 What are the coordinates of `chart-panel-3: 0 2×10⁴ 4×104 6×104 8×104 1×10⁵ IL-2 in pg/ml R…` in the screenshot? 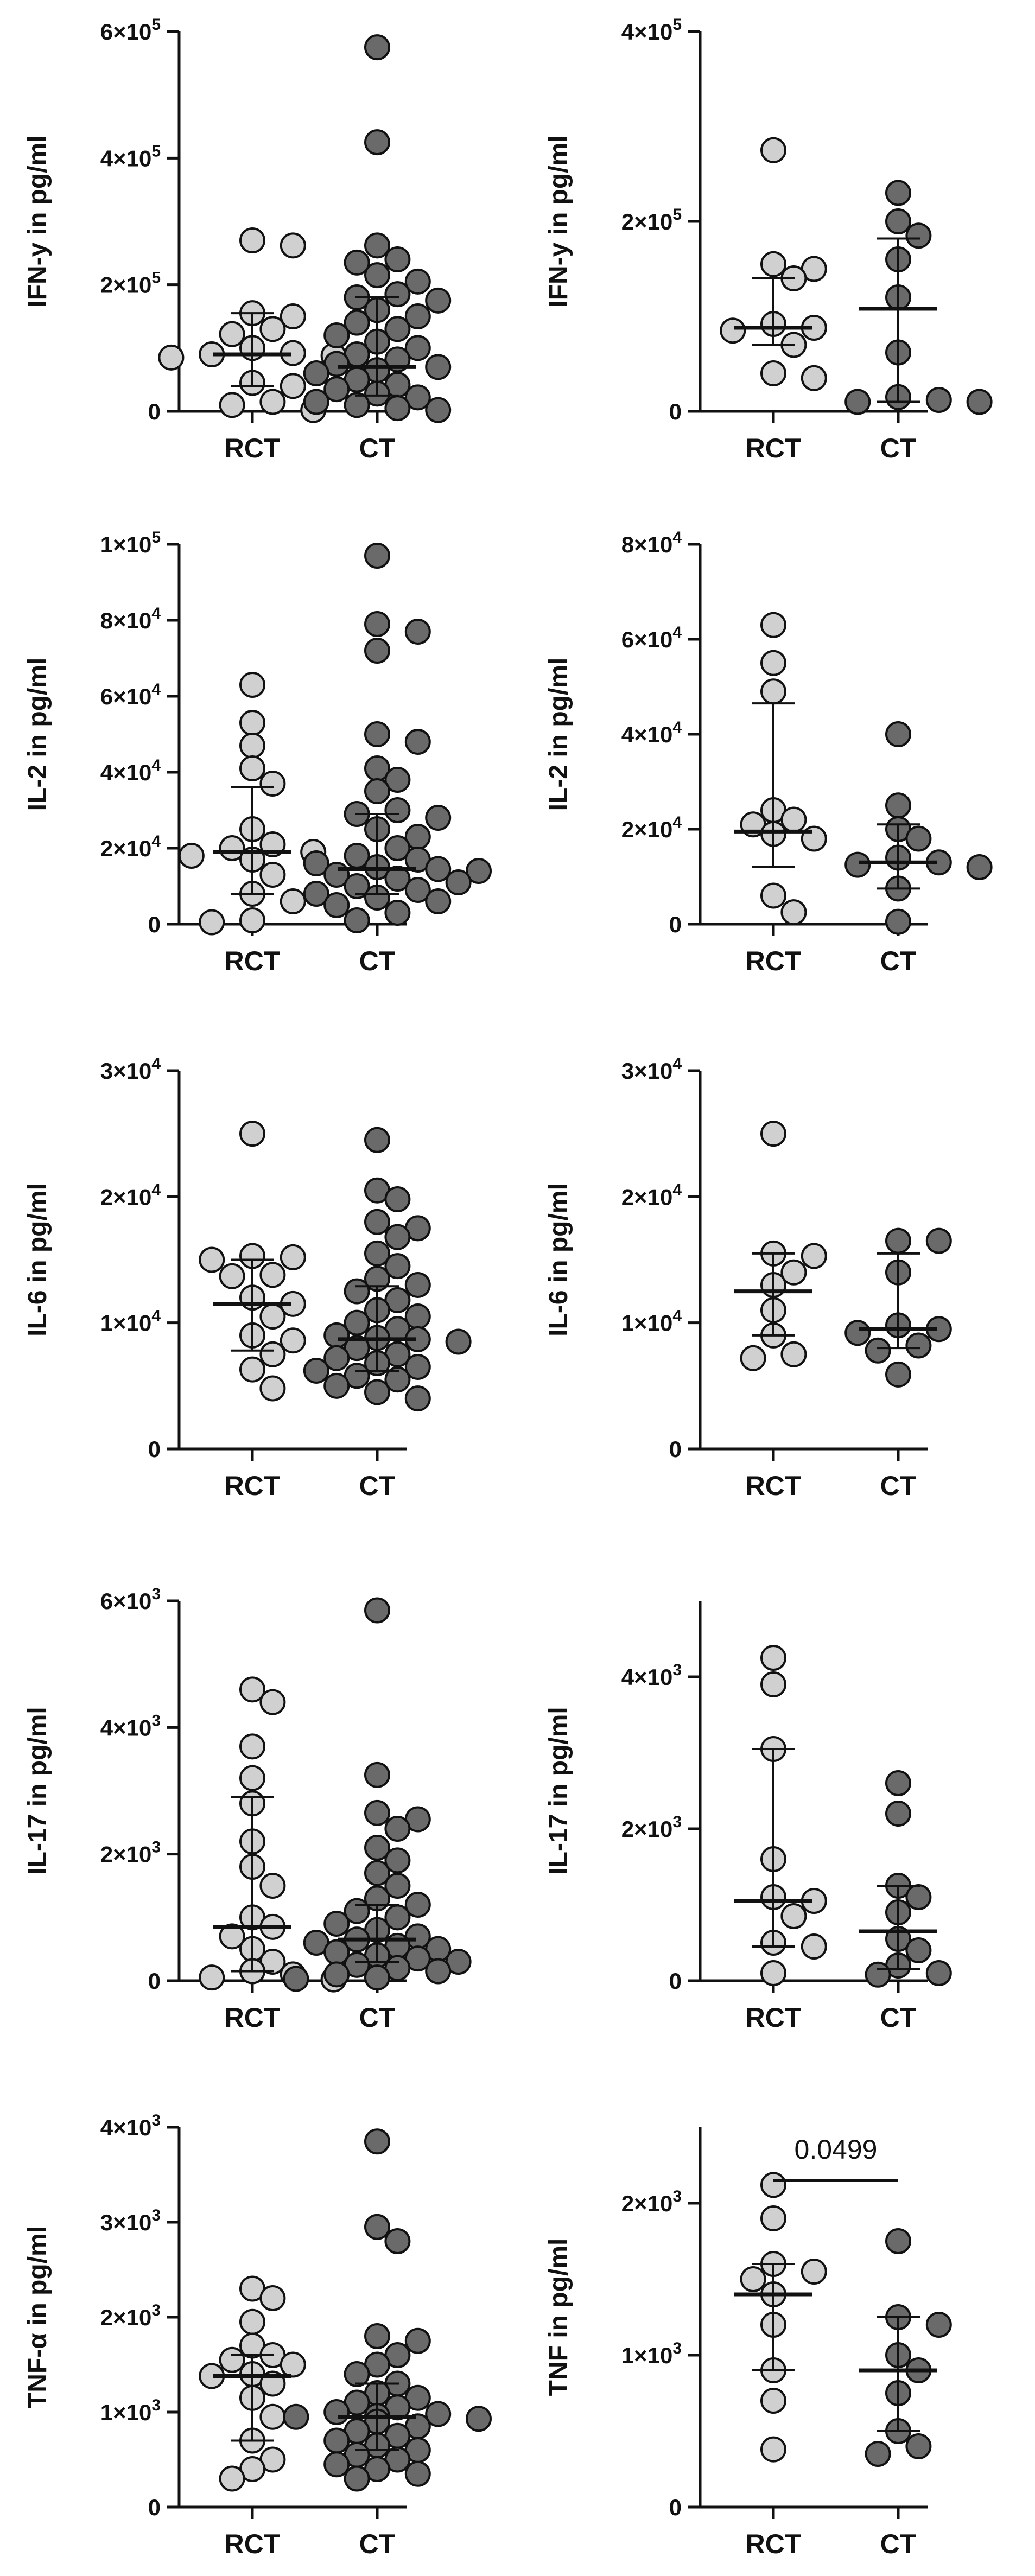 It's located at (257, 753).